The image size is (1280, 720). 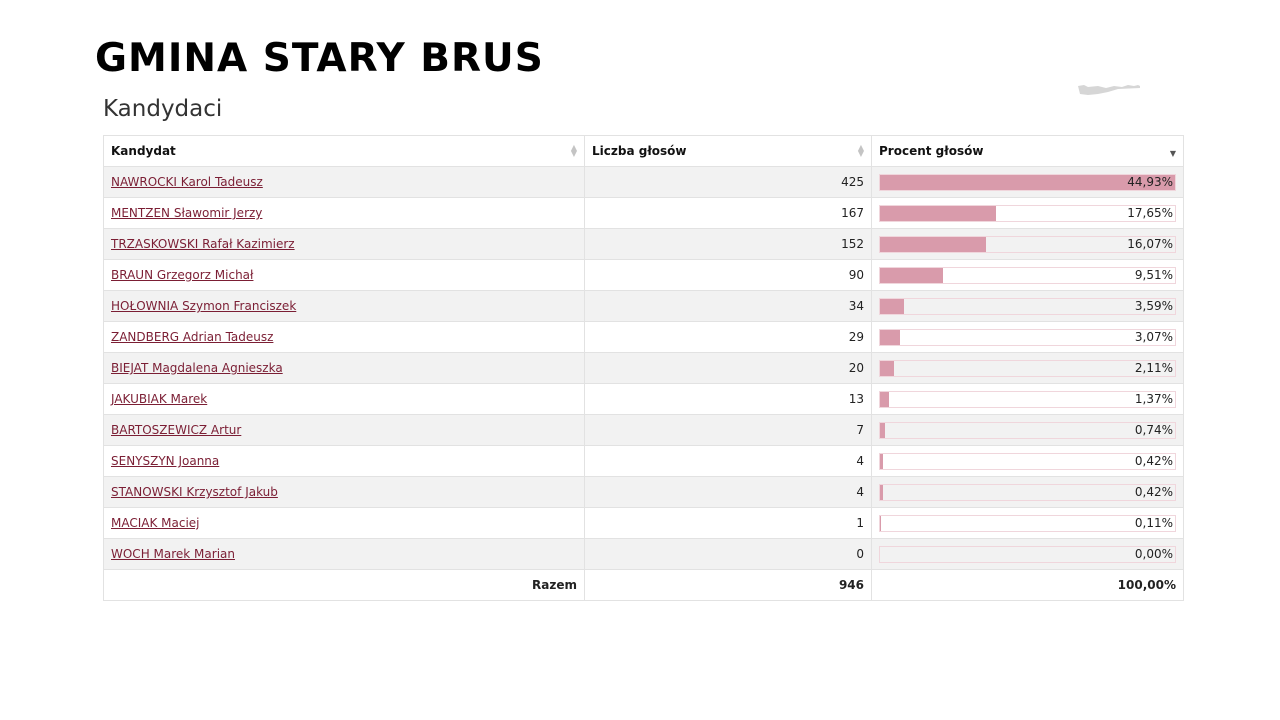 I want to click on percent-bar: 0,00%, so click(x=1027, y=554).